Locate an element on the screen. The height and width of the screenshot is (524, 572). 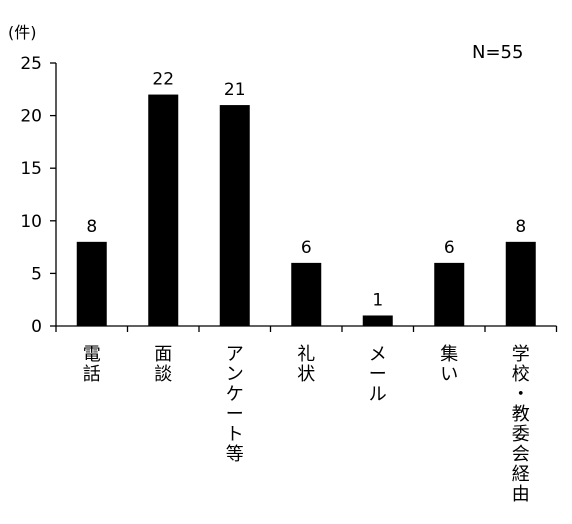
category-label: メール is located at coordinates (378, 374).